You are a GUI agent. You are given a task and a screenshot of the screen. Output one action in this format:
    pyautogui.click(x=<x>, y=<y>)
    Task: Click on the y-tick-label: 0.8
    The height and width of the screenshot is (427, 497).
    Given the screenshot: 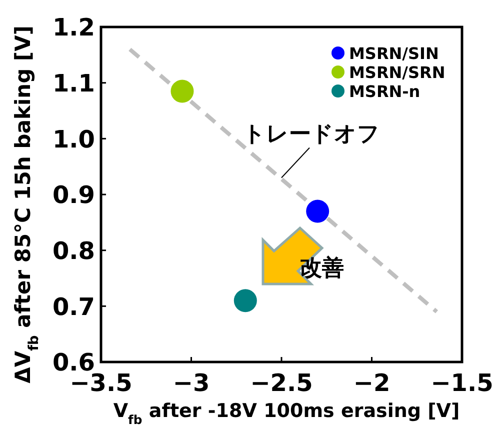 What is the action you would take?
    pyautogui.click(x=73, y=250)
    